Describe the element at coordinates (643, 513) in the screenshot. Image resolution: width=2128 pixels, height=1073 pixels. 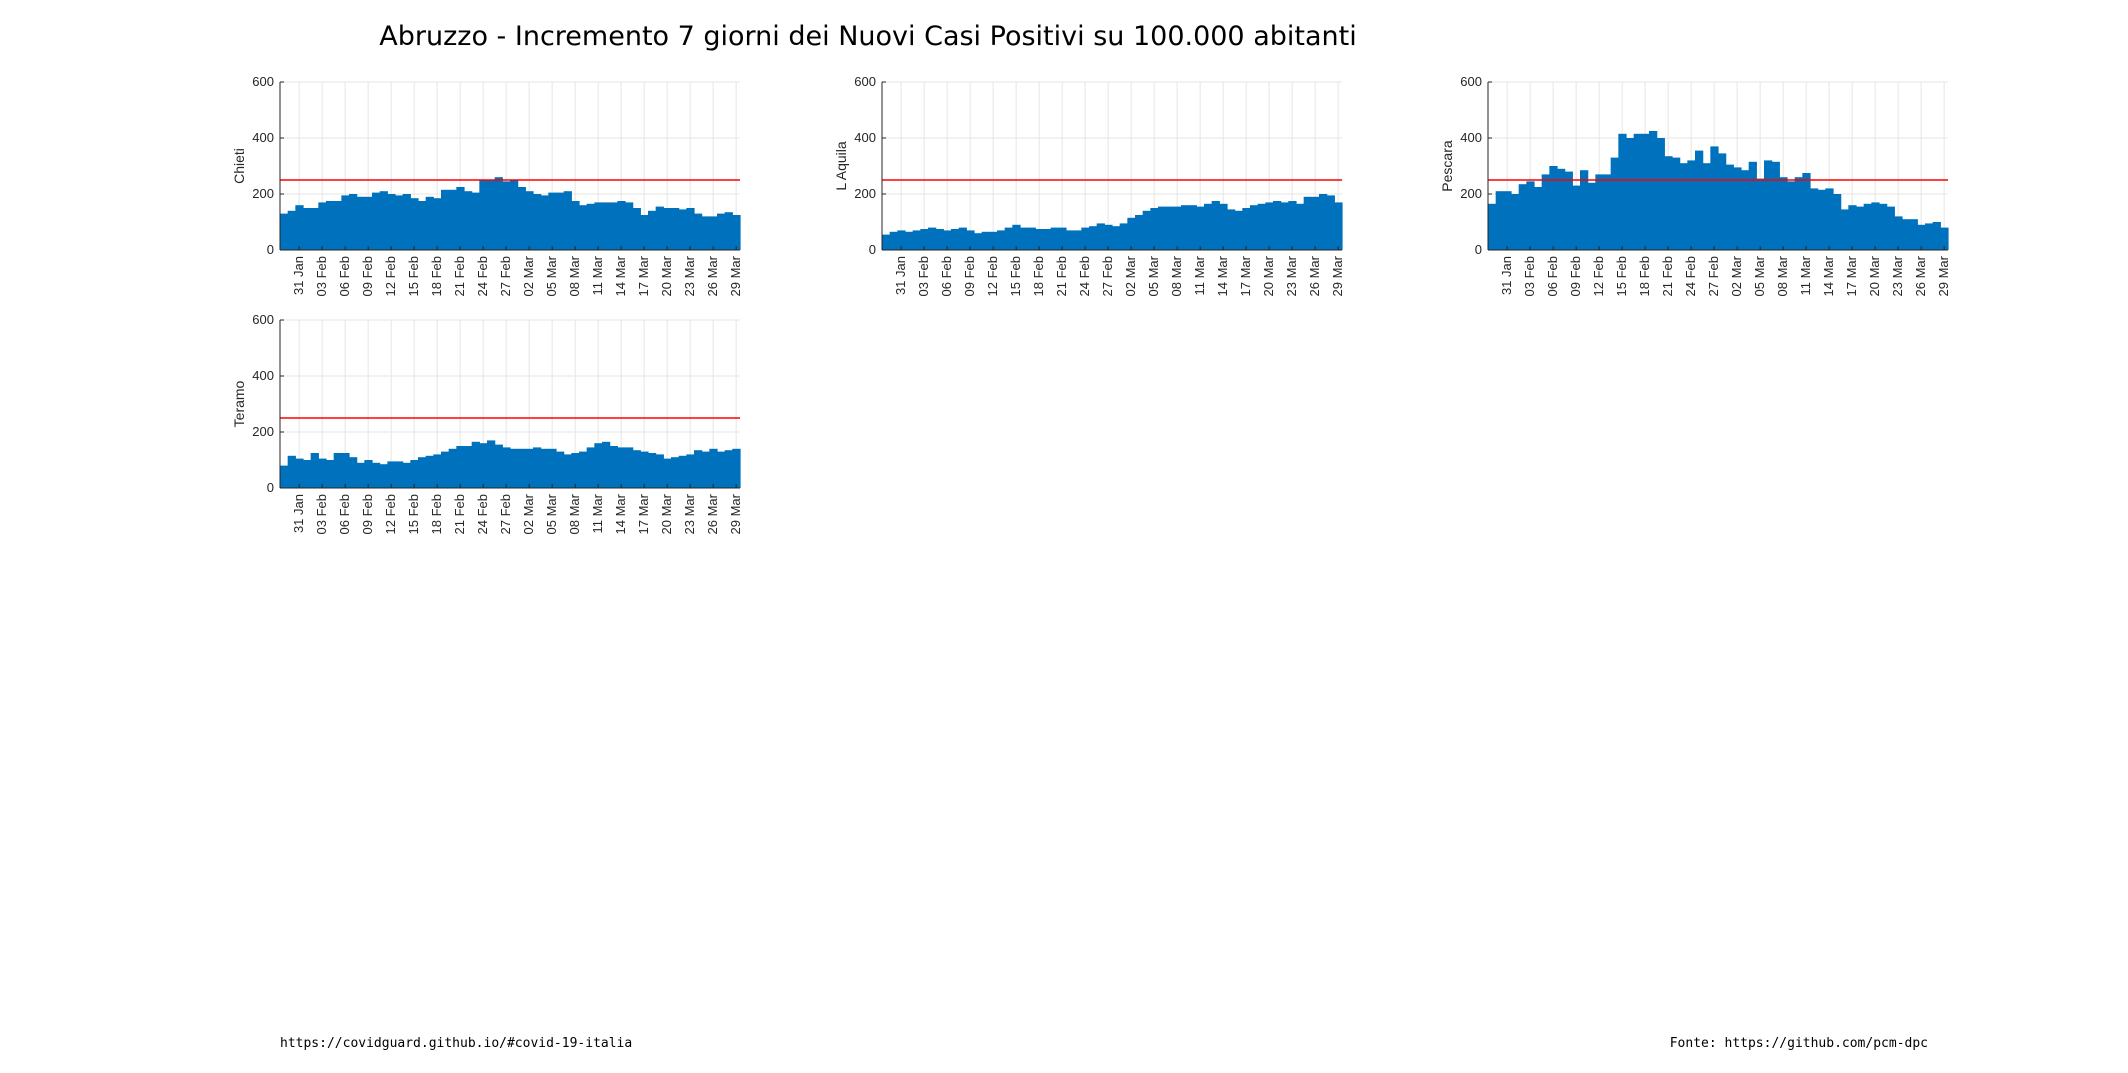
I see `x-tick-label: 17 Mar` at that location.